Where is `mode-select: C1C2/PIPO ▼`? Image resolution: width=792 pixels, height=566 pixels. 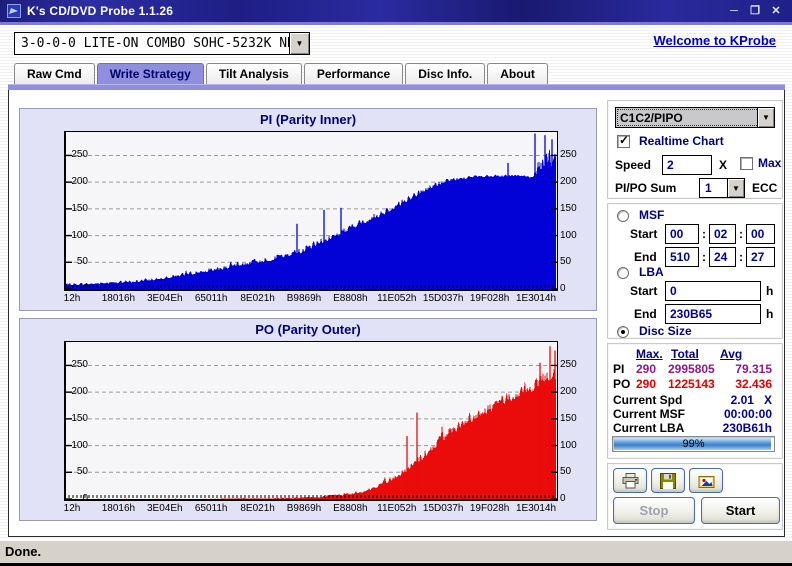
mode-select: C1C2/PIPO ▼ is located at coordinates (695, 117).